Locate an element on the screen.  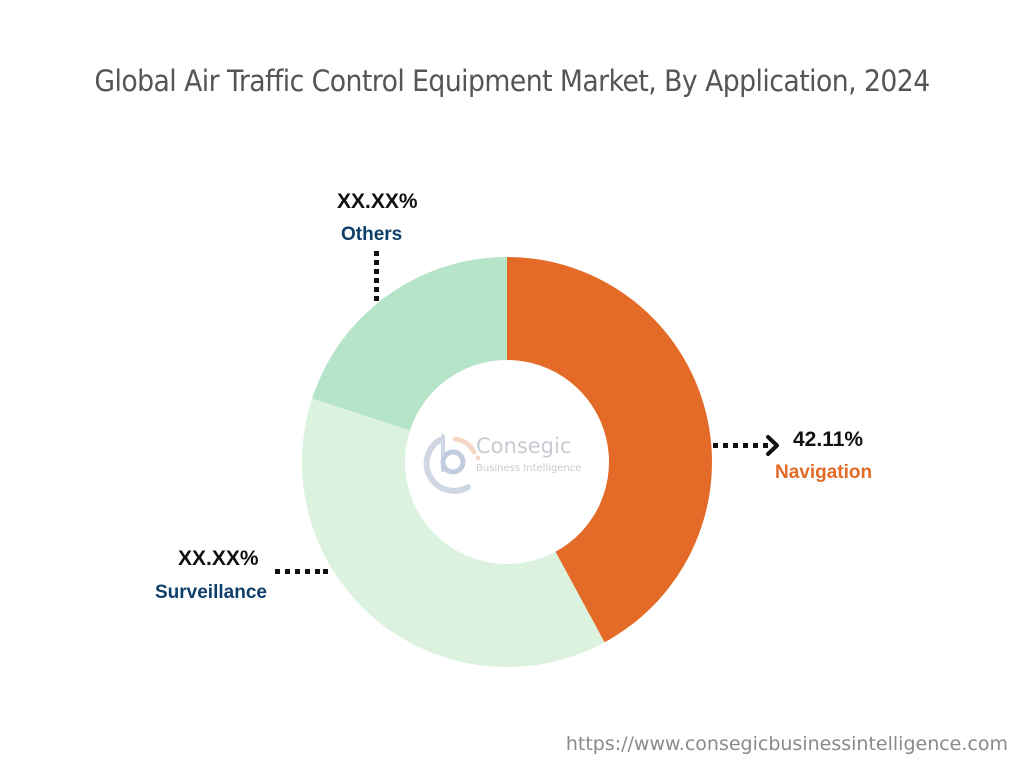
surveillance-leader is located at coordinates (301, 571).